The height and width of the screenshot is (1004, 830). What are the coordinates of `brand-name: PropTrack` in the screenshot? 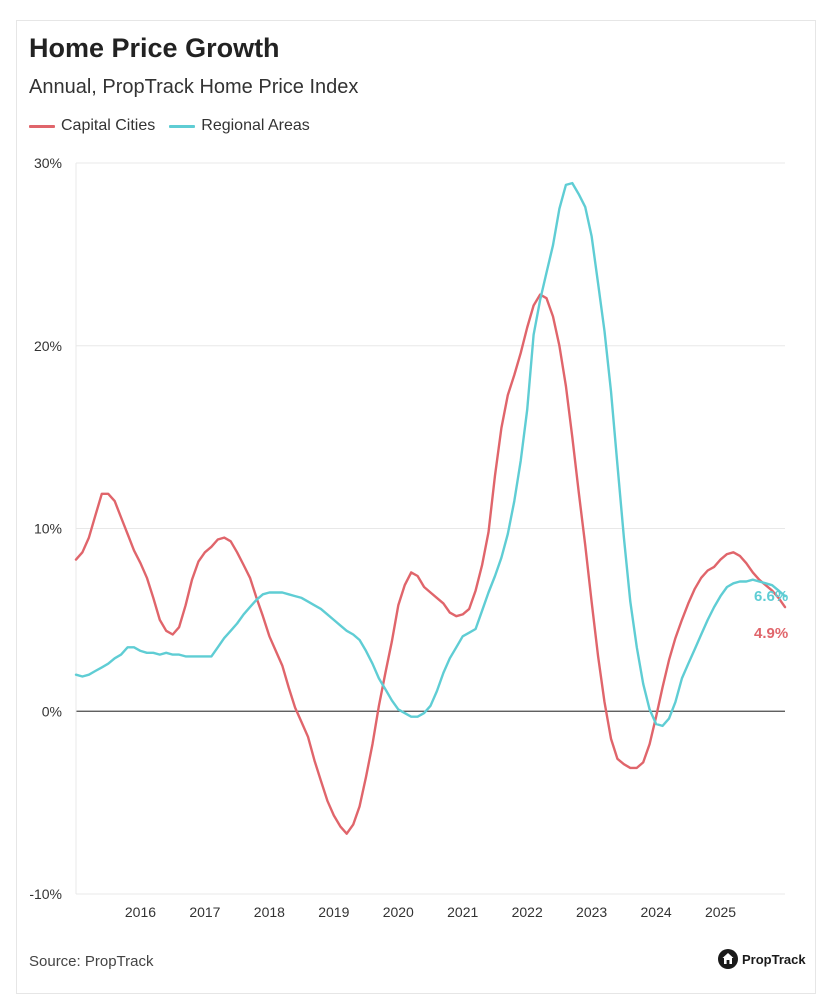 It's located at (774, 959).